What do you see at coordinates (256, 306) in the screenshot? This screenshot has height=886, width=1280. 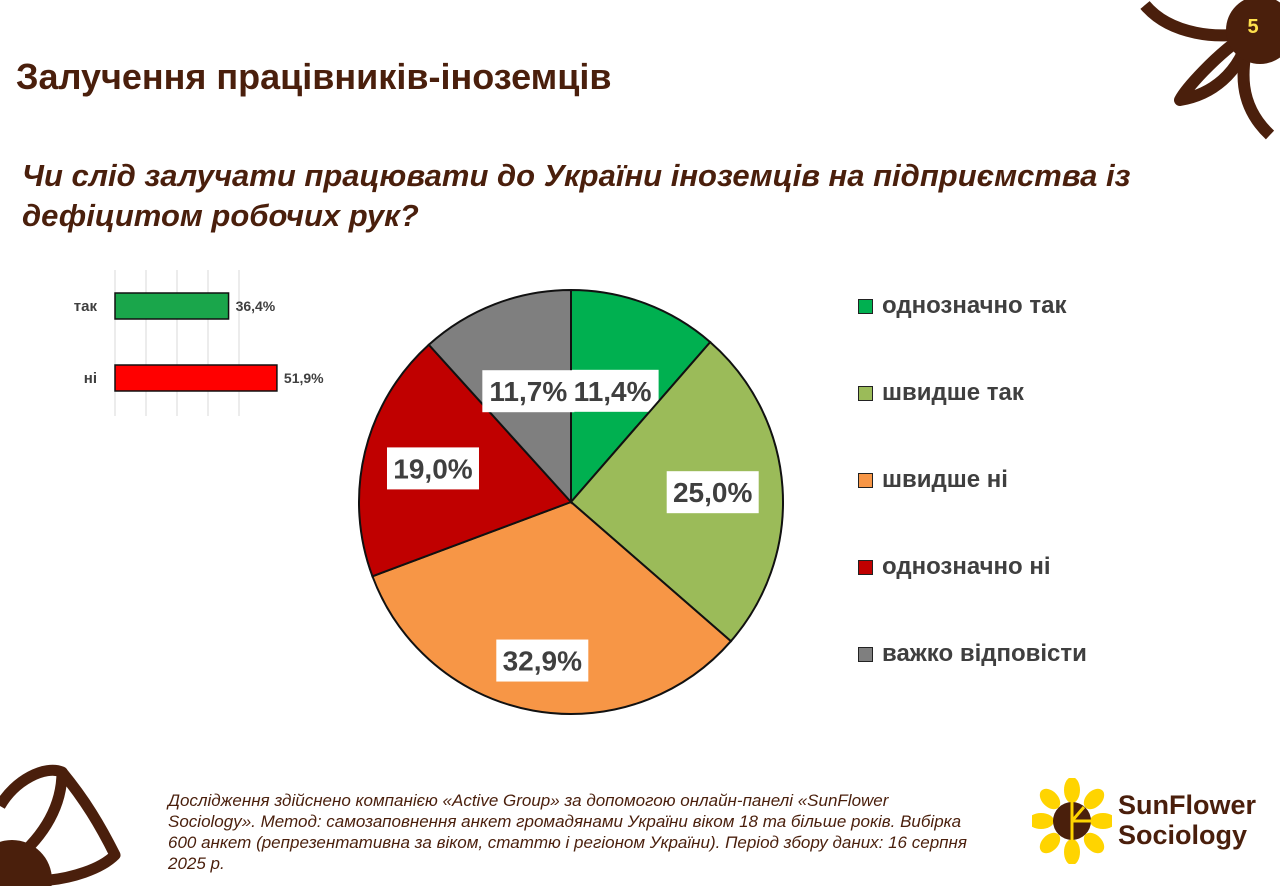 I see `mini-value-label: 36,4%` at bounding box center [256, 306].